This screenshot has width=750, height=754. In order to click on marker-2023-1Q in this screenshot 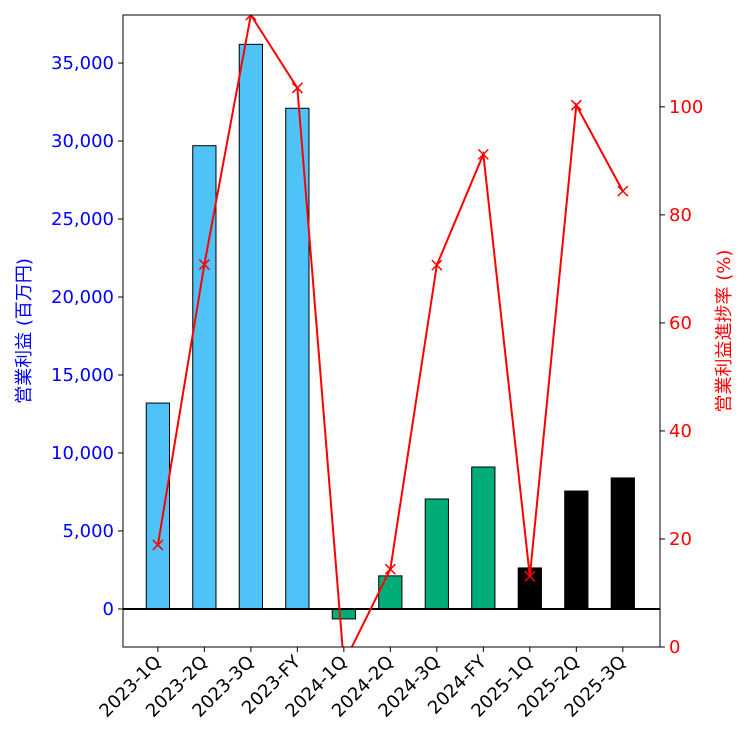, I will do `click(158, 545)`.